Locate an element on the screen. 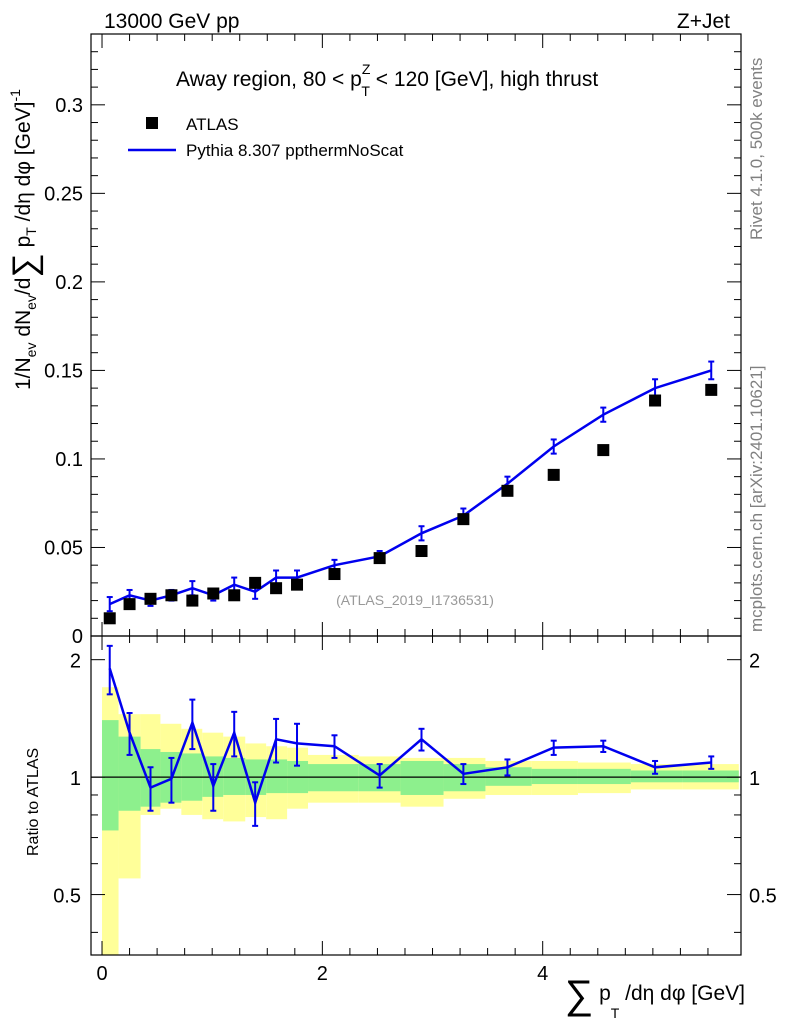  ratio-x-label: ∑ pT /dη dφ [GeV] is located at coordinates (655, 997).